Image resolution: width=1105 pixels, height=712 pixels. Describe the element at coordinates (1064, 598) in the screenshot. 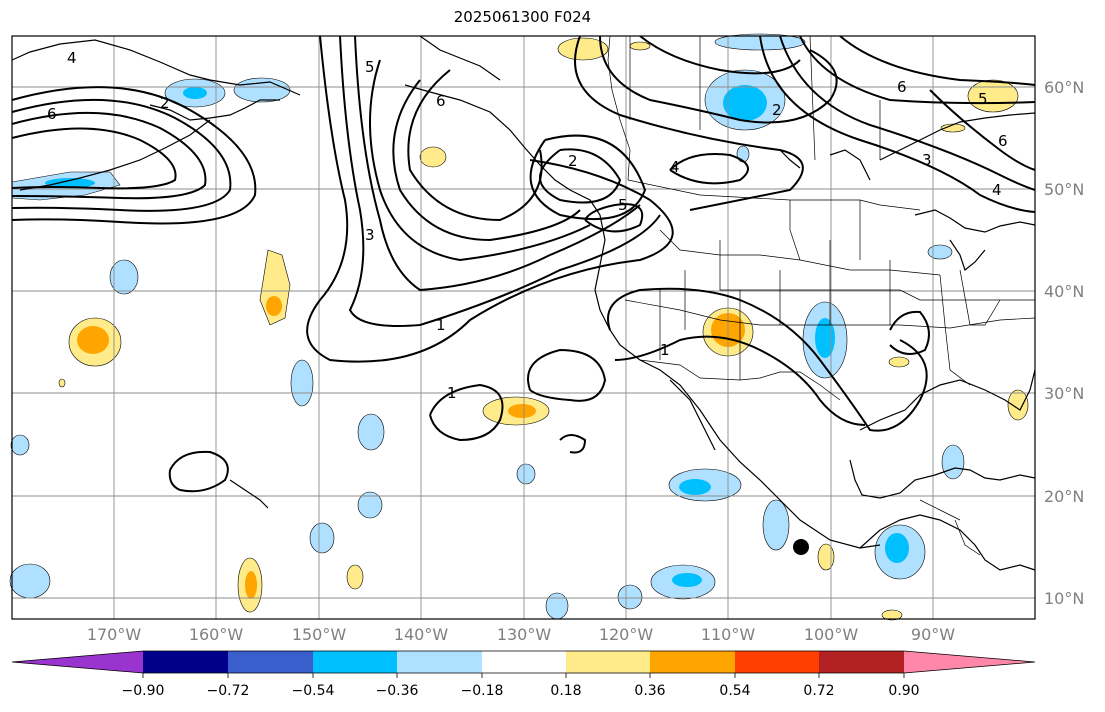

I see `latitude-label: 10°N` at that location.